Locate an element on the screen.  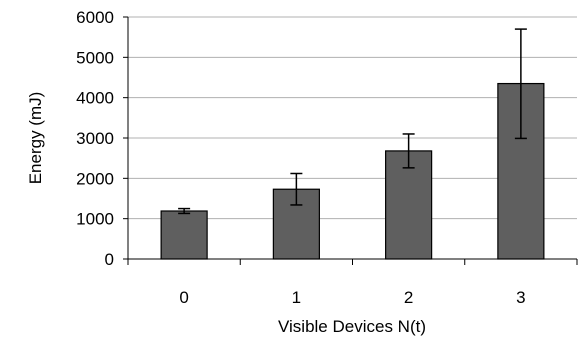
y-tick-labels: 0 1000 2000 3000 4000 5000 6000 is located at coordinates (95, 138).